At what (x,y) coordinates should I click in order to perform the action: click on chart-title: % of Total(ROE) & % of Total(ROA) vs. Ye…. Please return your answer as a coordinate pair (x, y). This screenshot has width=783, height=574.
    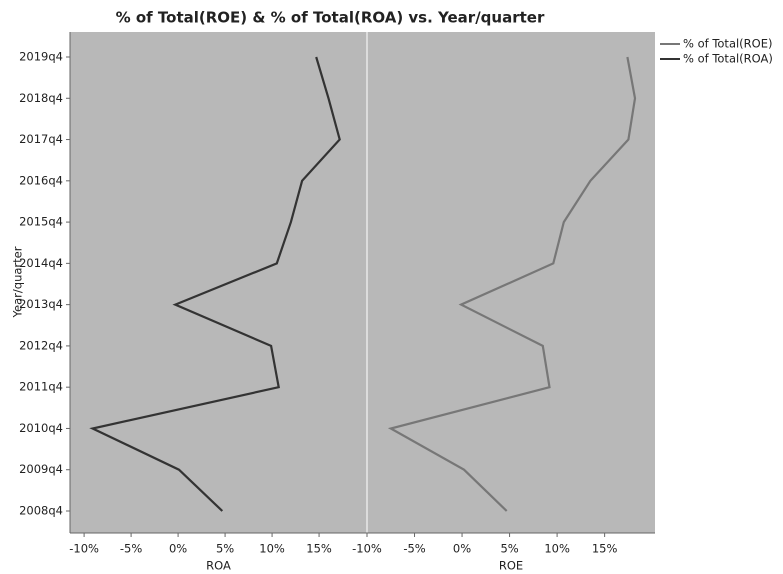
    Looking at the image, I should click on (330, 18).